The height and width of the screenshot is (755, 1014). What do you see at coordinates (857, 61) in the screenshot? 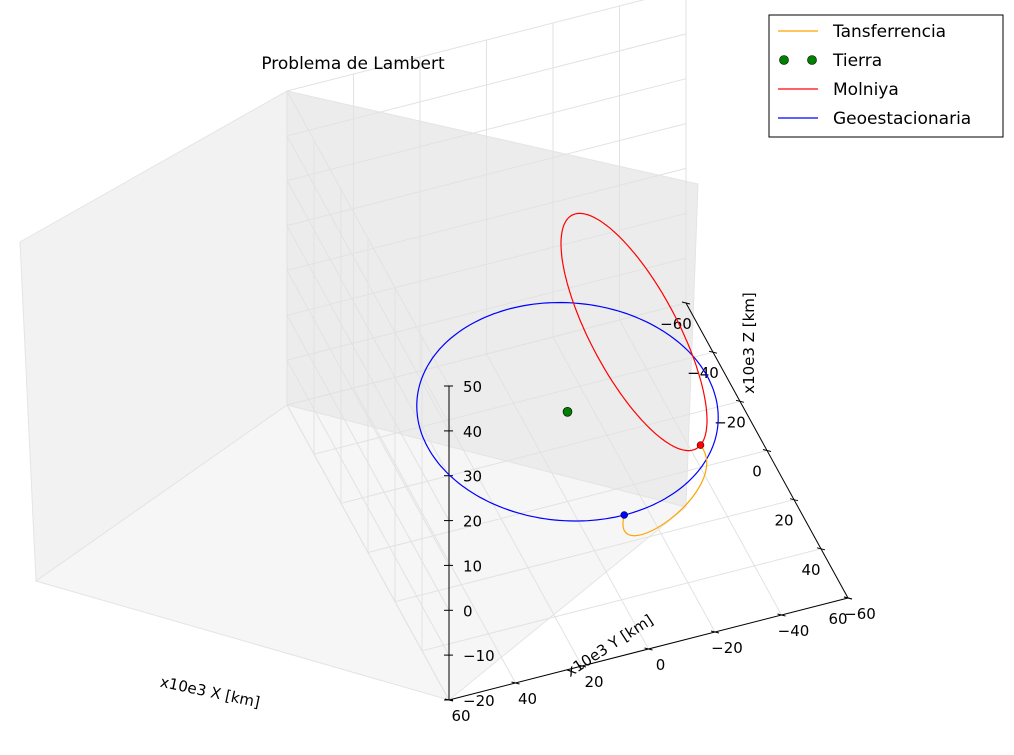
I see `legend-label-1: Tierra` at bounding box center [857, 61].